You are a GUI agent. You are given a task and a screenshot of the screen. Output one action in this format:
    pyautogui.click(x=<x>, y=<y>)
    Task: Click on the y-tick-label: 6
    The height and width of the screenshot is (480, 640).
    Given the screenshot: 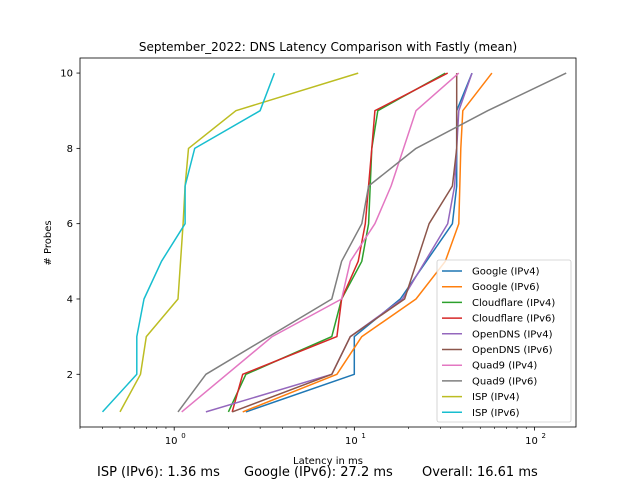 What is the action you would take?
    pyautogui.click(x=70, y=224)
    